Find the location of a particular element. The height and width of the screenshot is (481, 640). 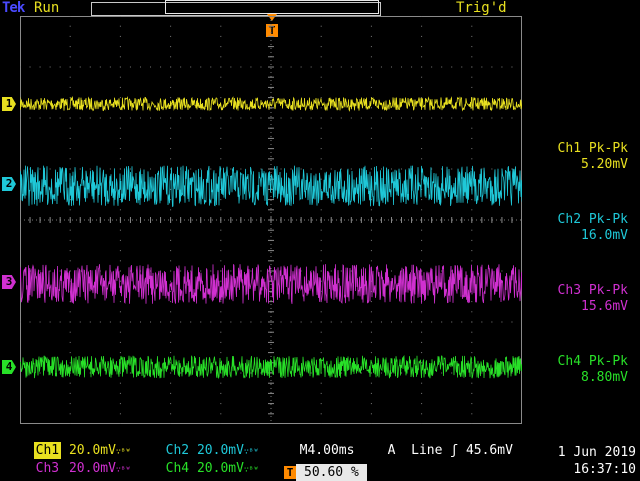

ch1-scale-readout: Ch1 20.0mV∵ᴮᵂ is located at coordinates (74, 442).